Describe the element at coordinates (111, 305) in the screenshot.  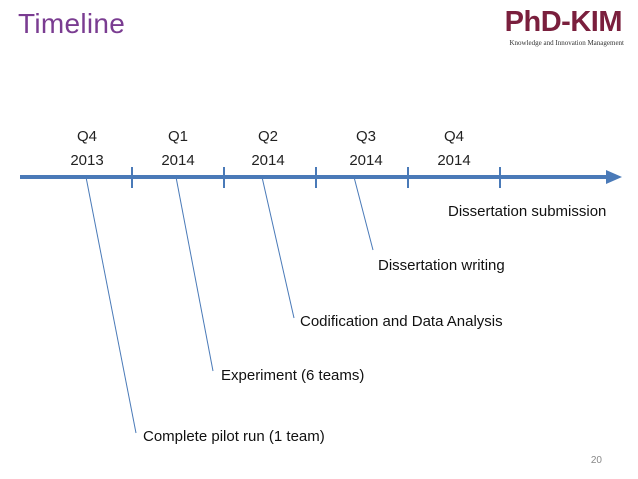
I see `connector-pilot-run` at that location.